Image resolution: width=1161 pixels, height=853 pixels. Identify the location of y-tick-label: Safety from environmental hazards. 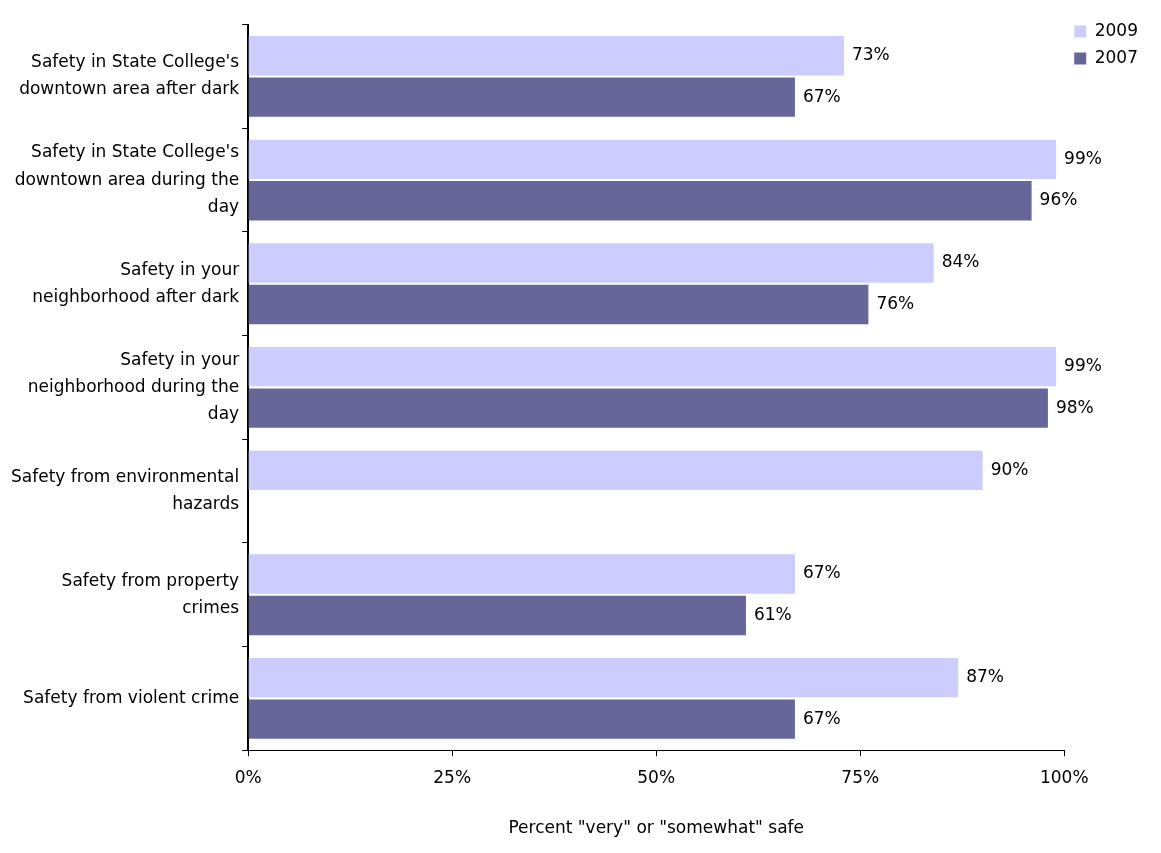
(125, 489).